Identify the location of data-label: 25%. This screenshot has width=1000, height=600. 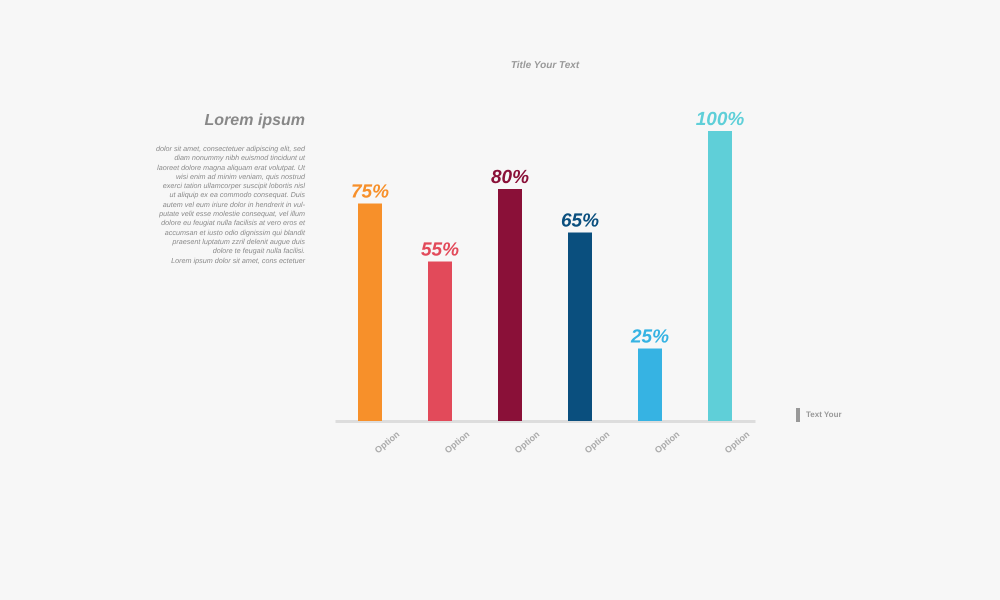
(650, 337).